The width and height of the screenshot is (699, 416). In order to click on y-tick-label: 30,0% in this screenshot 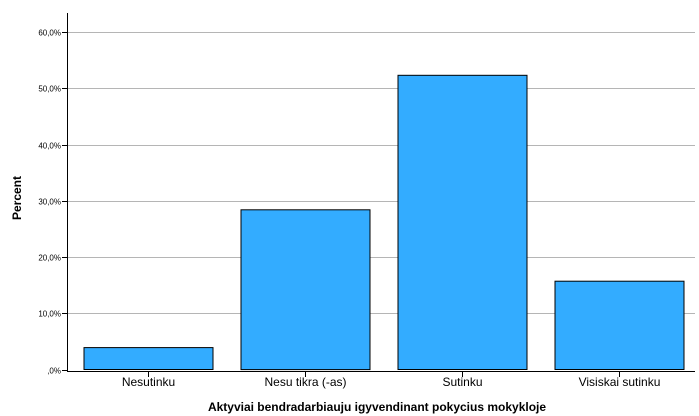, I will do `click(49, 202)`.